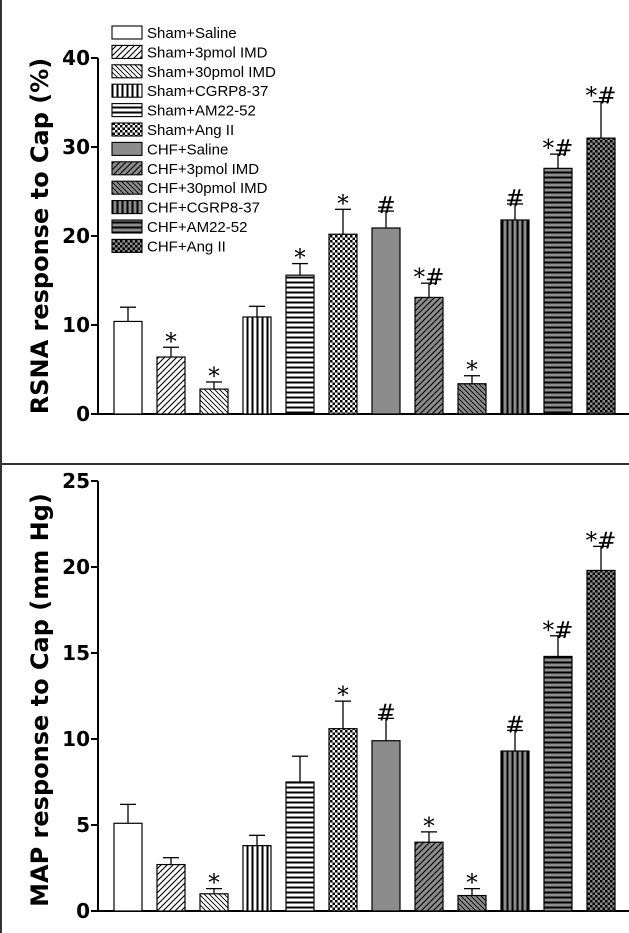  Describe the element at coordinates (207, 188) in the screenshot. I see `legend-label: CHF+30pmol IMD` at that location.